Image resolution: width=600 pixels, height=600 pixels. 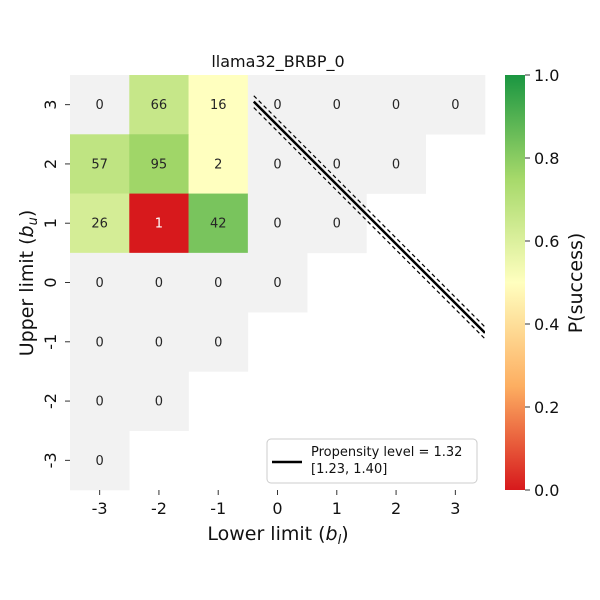 I want to click on x-tick-label: -1, so click(x=218, y=508).